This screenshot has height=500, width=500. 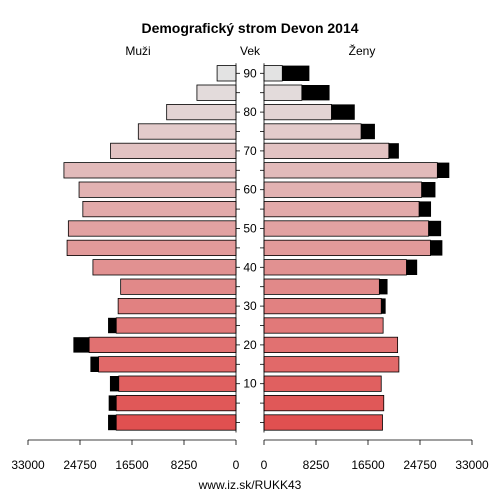 I want to click on female-label: Ženy, so click(x=362, y=50).